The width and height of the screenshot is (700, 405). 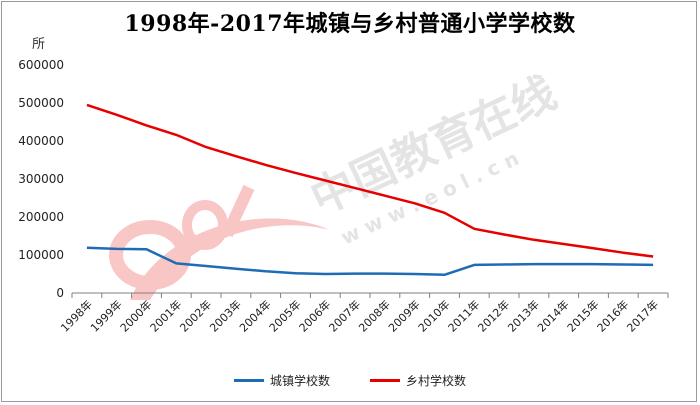 What do you see at coordinates (493, 315) in the screenshot?
I see `x-tick-label: 2012年` at bounding box center [493, 315].